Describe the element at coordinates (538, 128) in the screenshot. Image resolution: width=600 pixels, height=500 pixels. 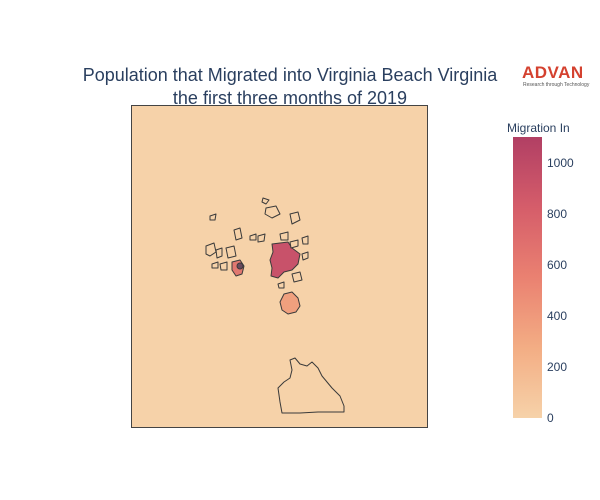
I see `colorbar-title: Migration In` at that location.